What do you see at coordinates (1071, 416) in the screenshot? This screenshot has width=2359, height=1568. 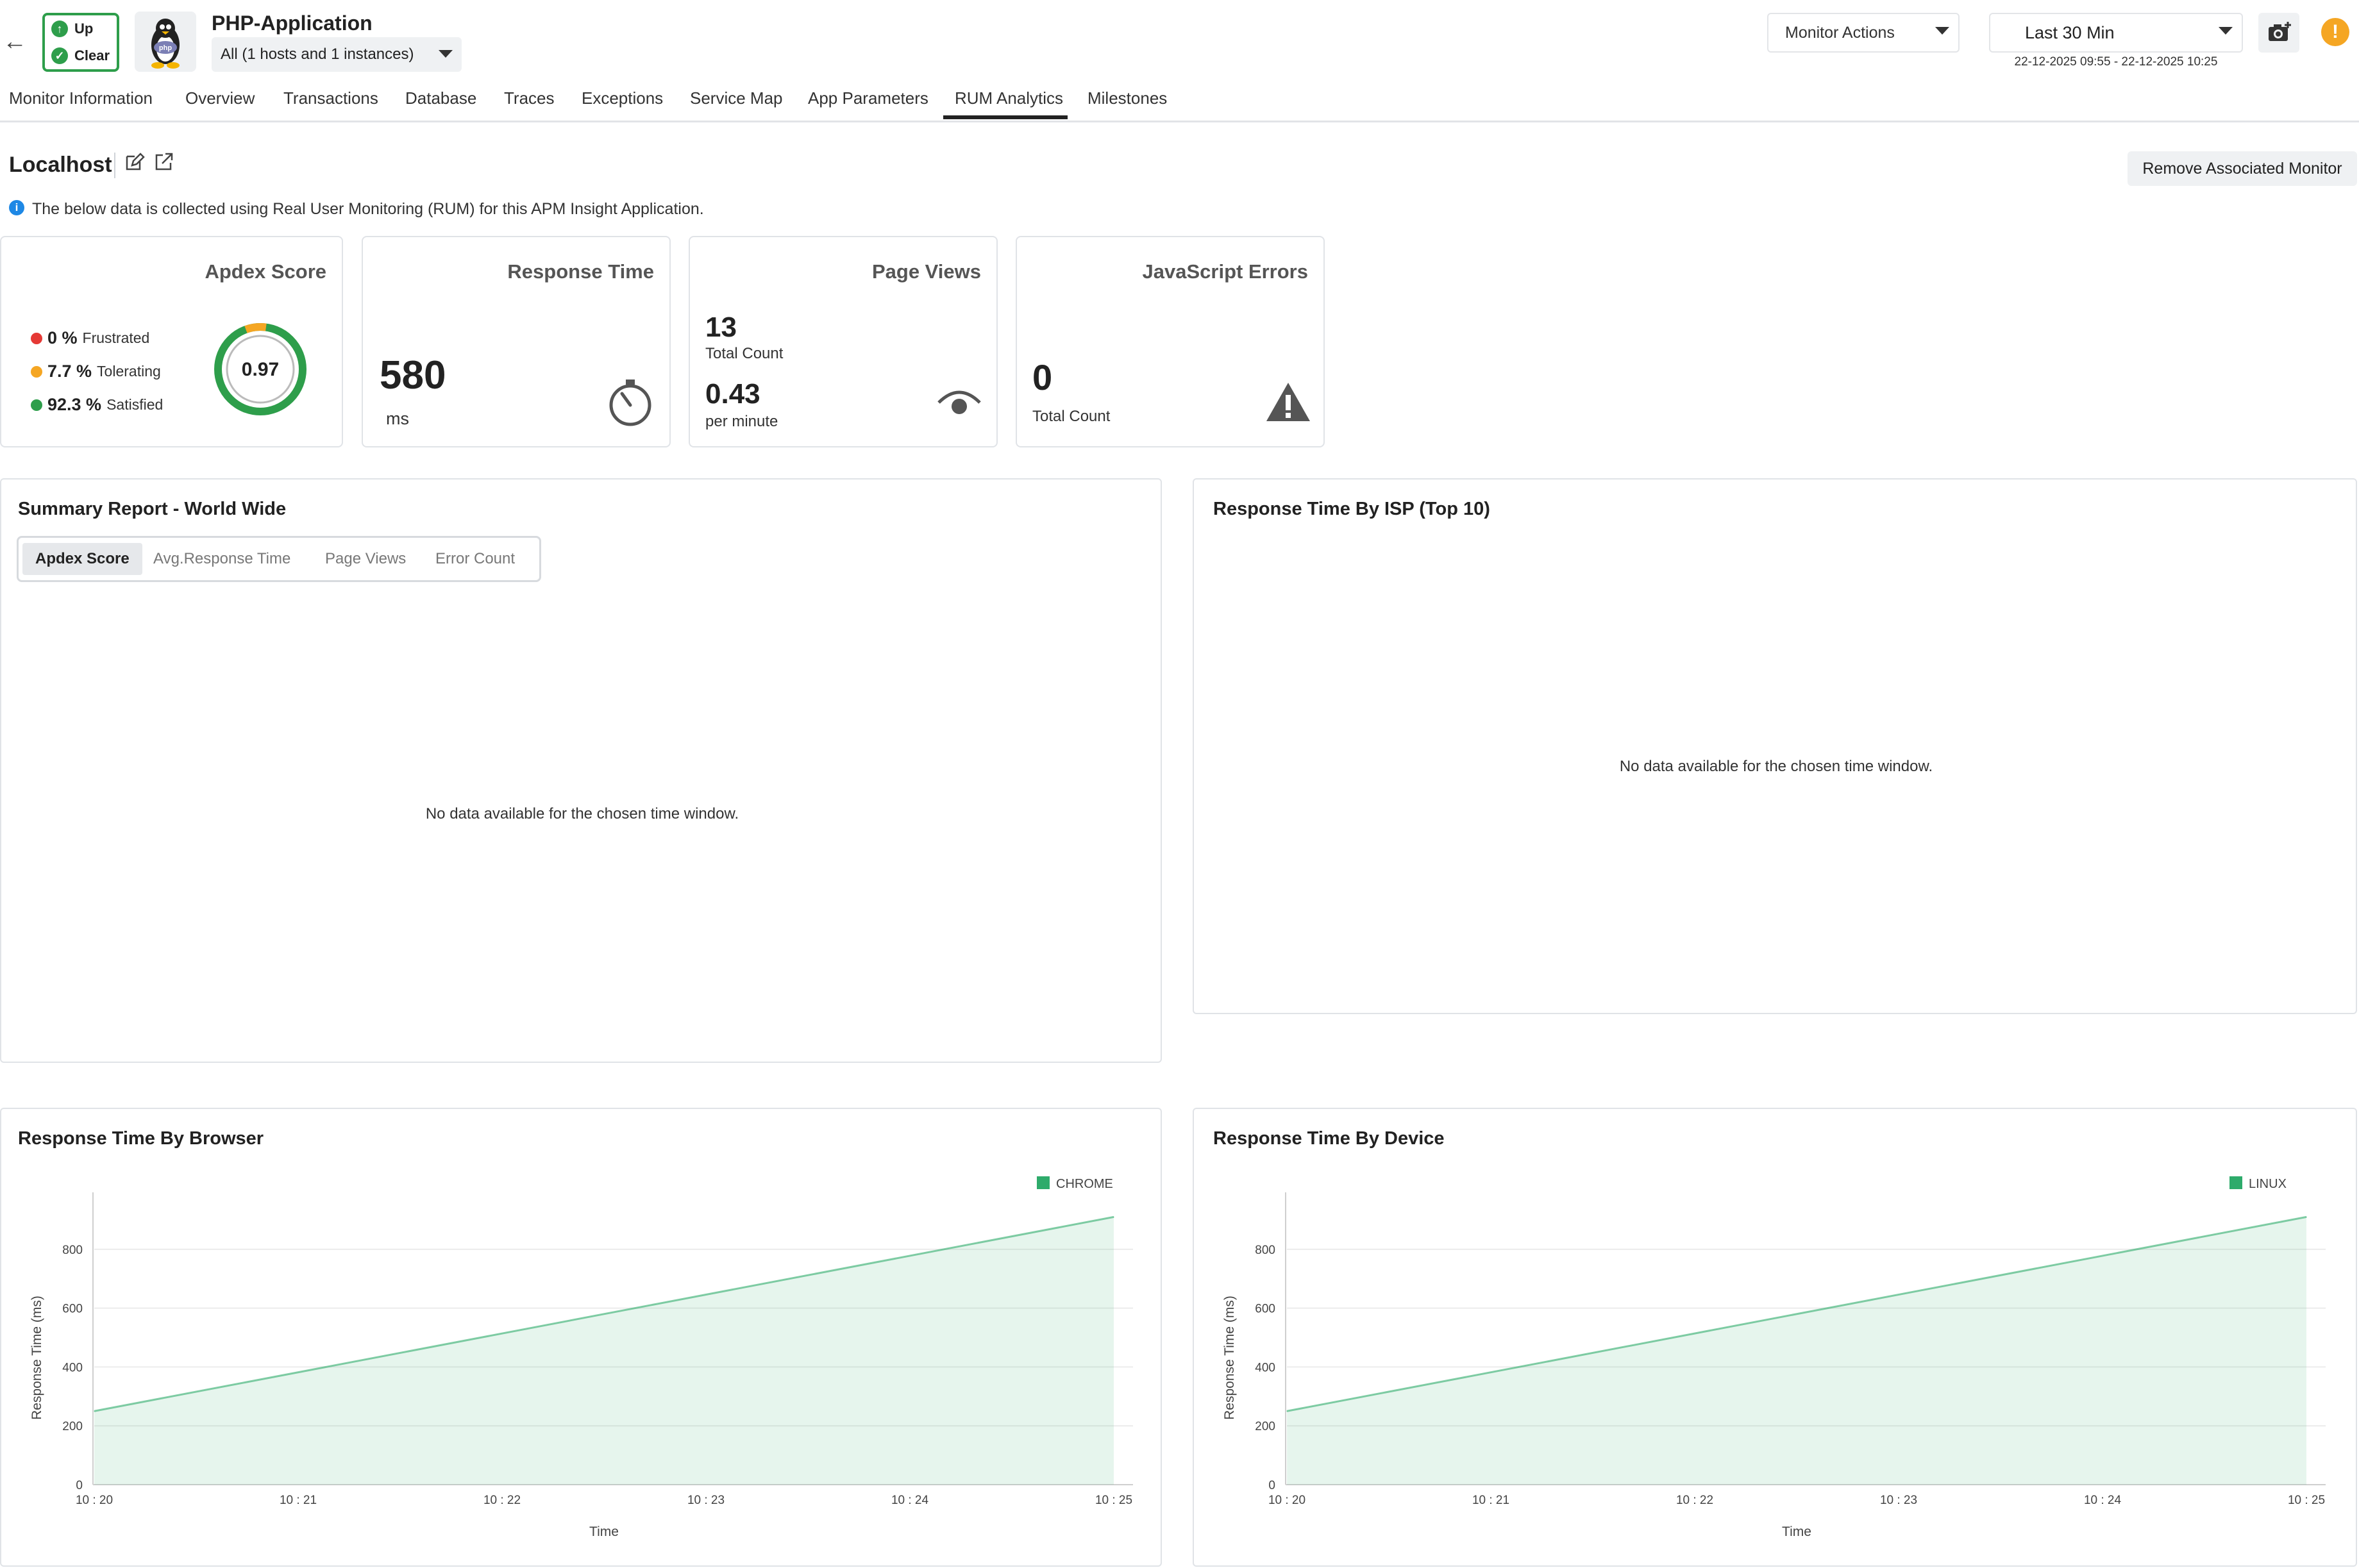 I see `js-errors-total-label: Total Count` at bounding box center [1071, 416].